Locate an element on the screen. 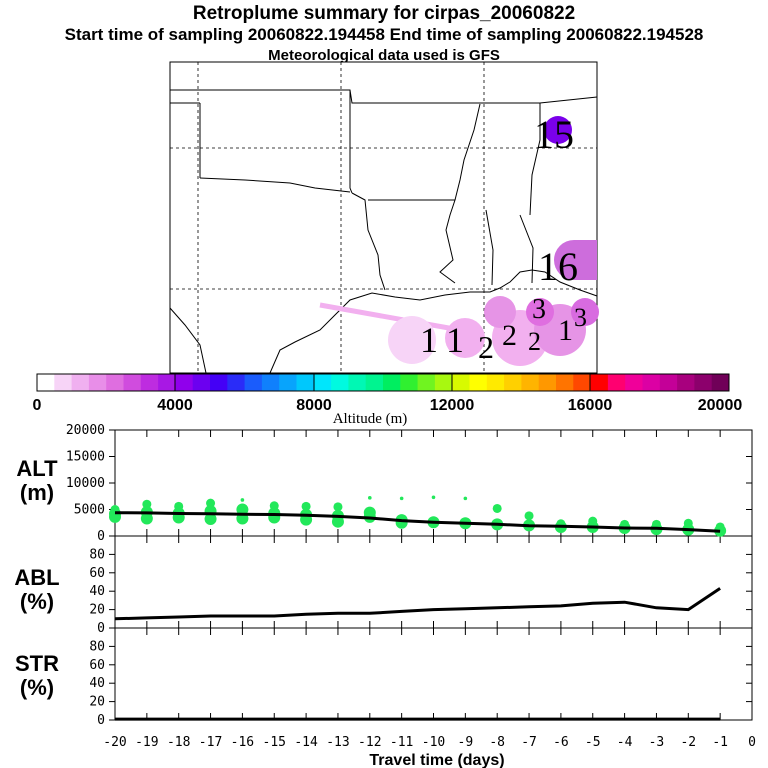 Image resolution: width=768 pixels, height=768 pixels. x-tick-label: -7 is located at coordinates (529, 742).